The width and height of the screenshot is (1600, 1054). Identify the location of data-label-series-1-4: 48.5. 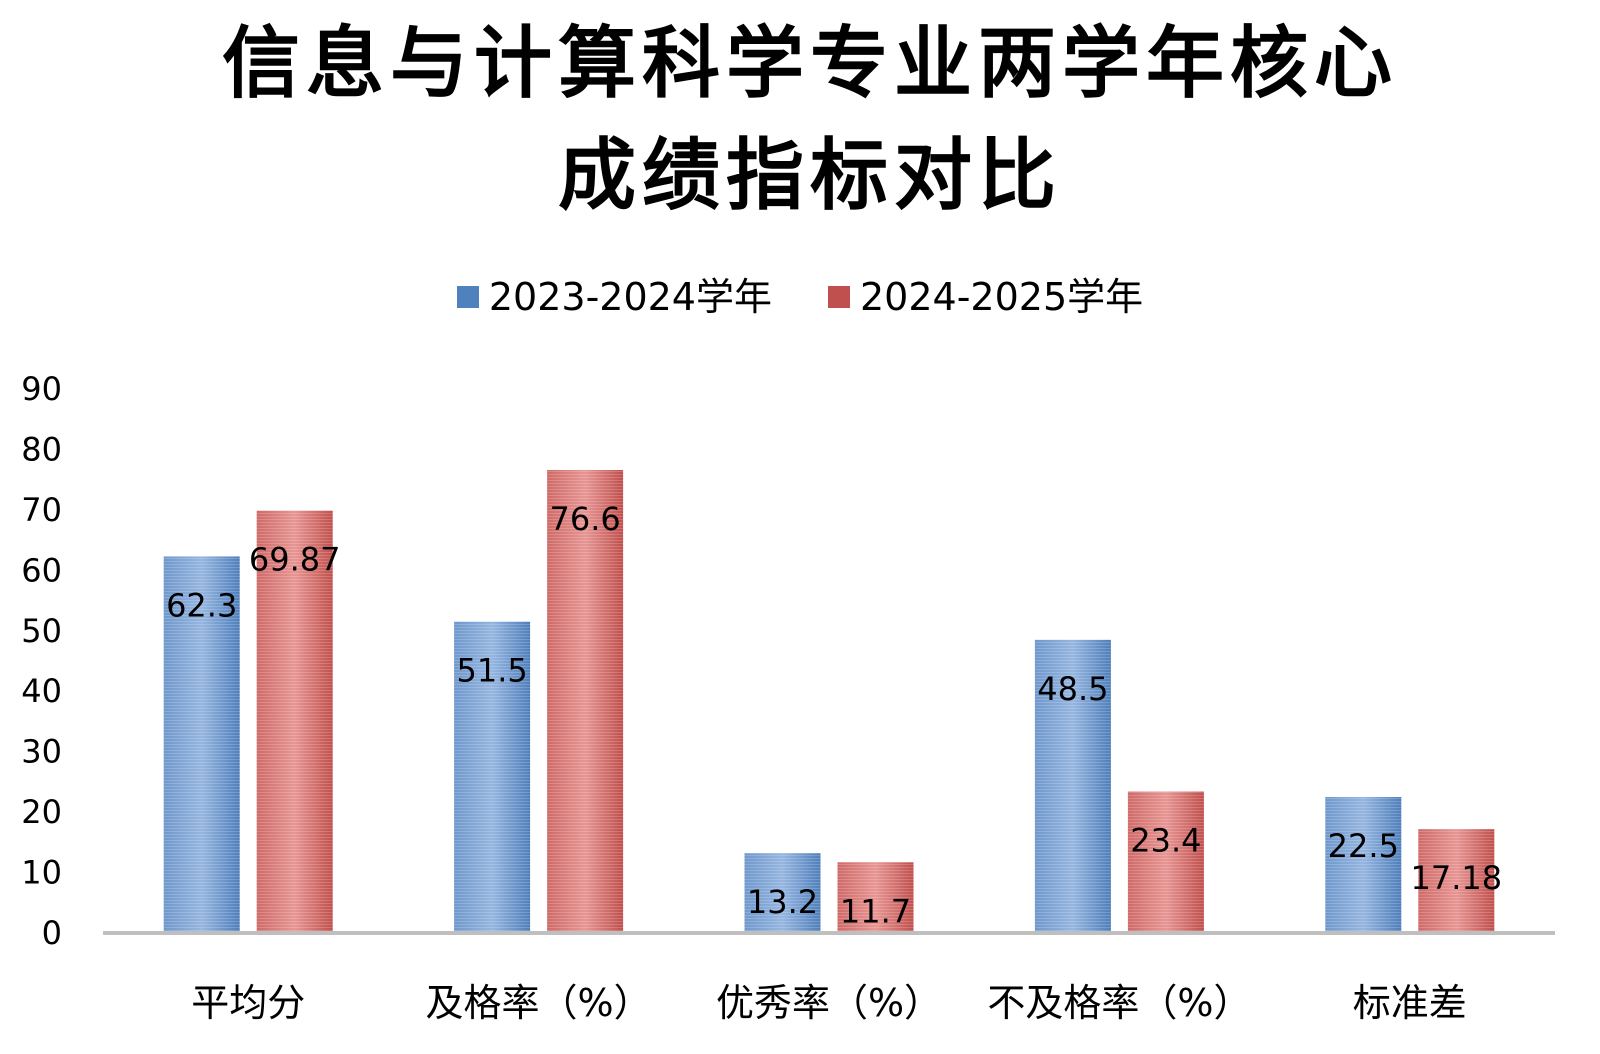
(1072, 689).